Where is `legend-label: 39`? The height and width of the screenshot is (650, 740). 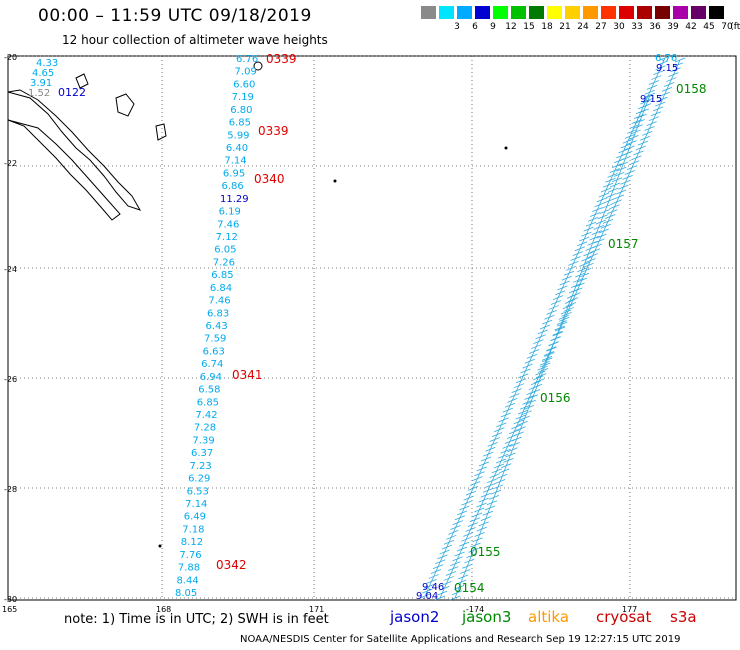 legend-label: 39 is located at coordinates (673, 27).